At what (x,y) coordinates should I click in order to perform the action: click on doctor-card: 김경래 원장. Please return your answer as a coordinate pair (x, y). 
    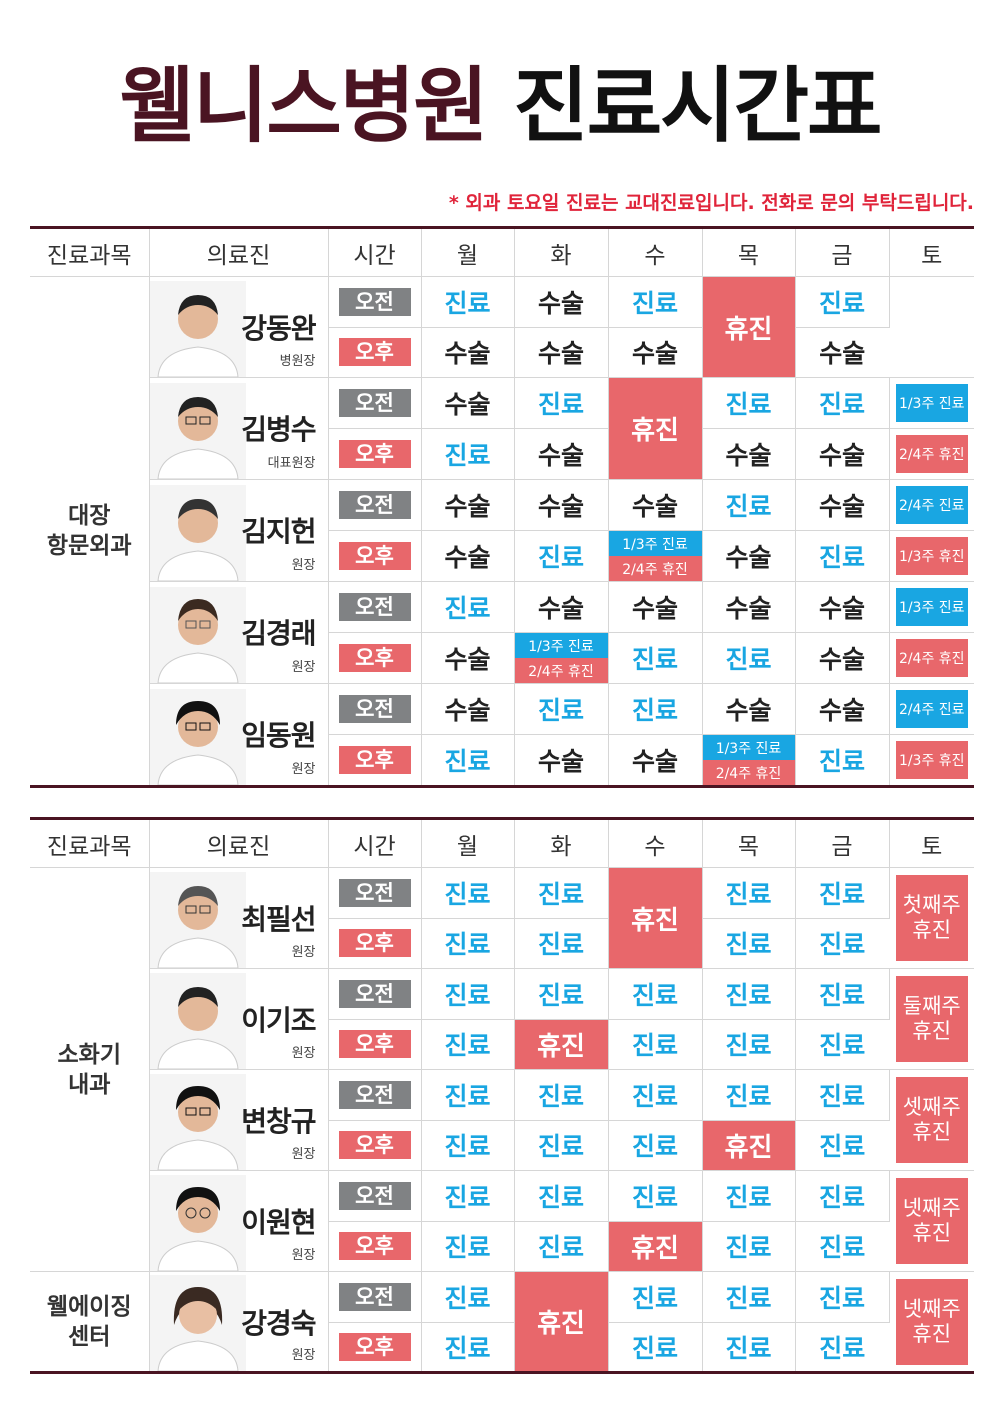
    Looking at the image, I should click on (239, 632).